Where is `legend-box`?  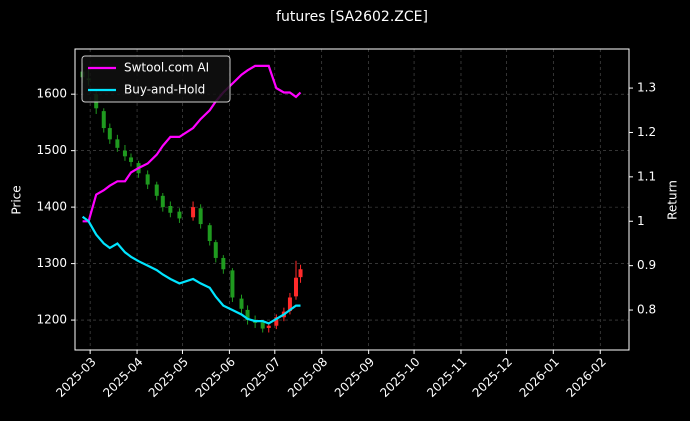
legend-box is located at coordinates (156, 79).